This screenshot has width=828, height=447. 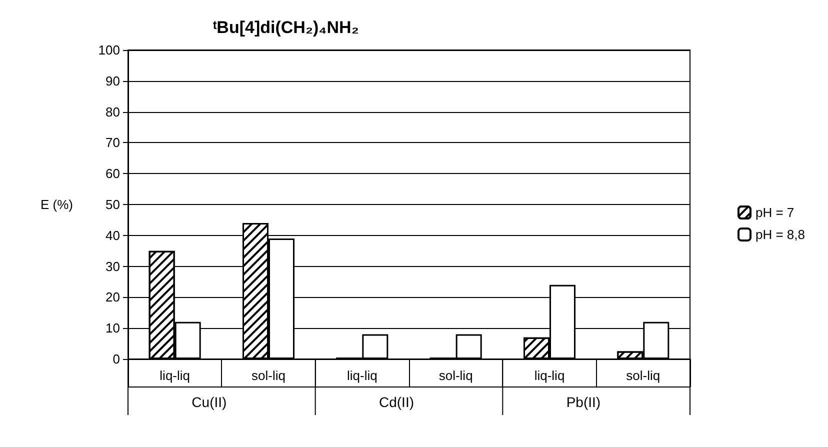 I want to click on y-tick-label: 10, so click(x=113, y=328).